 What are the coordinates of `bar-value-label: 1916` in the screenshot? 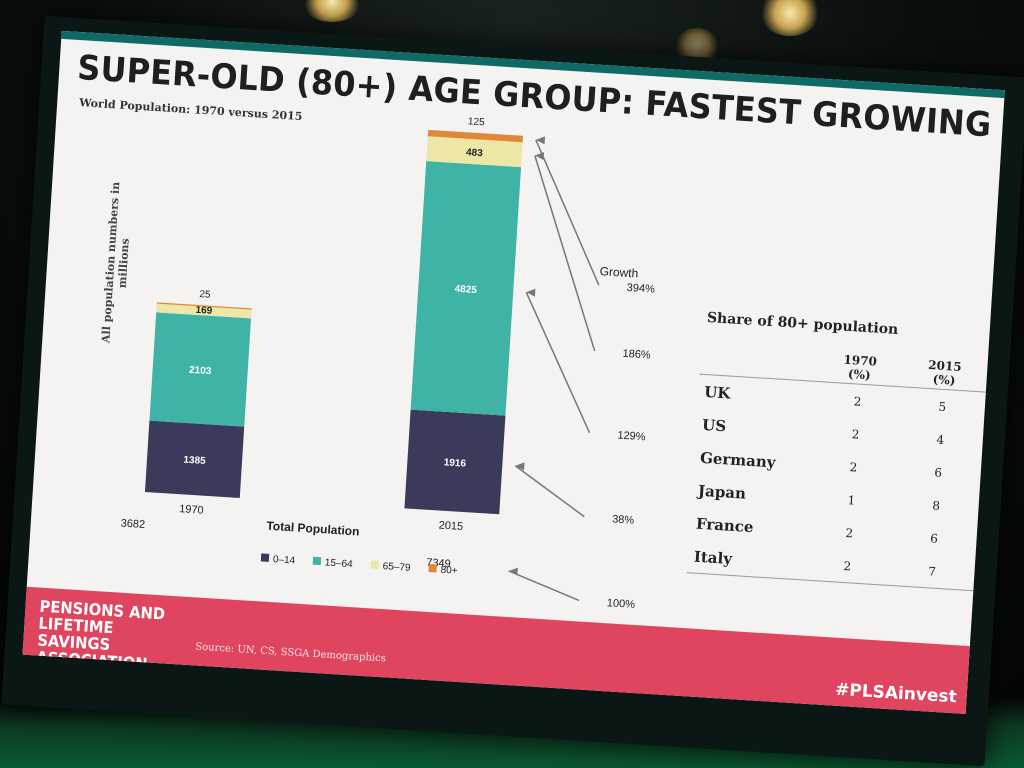 It's located at (454, 463).